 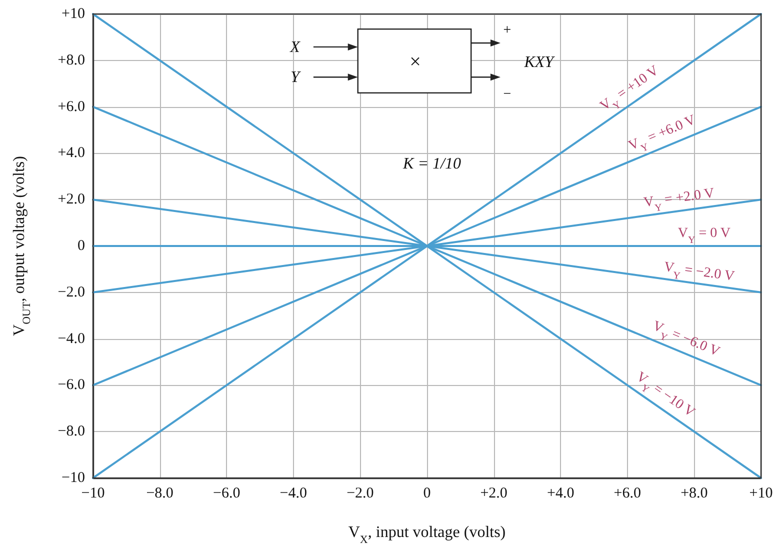 I want to click on y-tick-label: +4.0, so click(x=71, y=153).